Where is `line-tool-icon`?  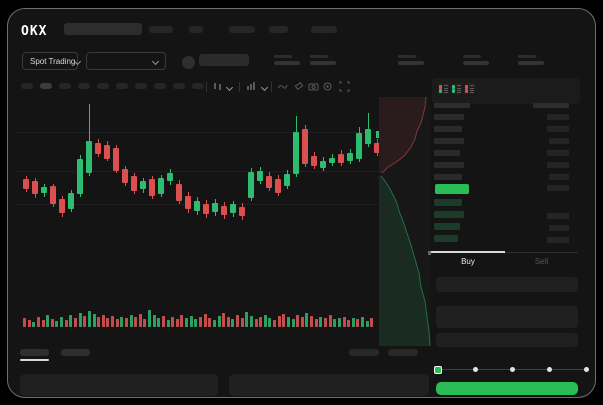 line-tool-icon is located at coordinates (282, 86).